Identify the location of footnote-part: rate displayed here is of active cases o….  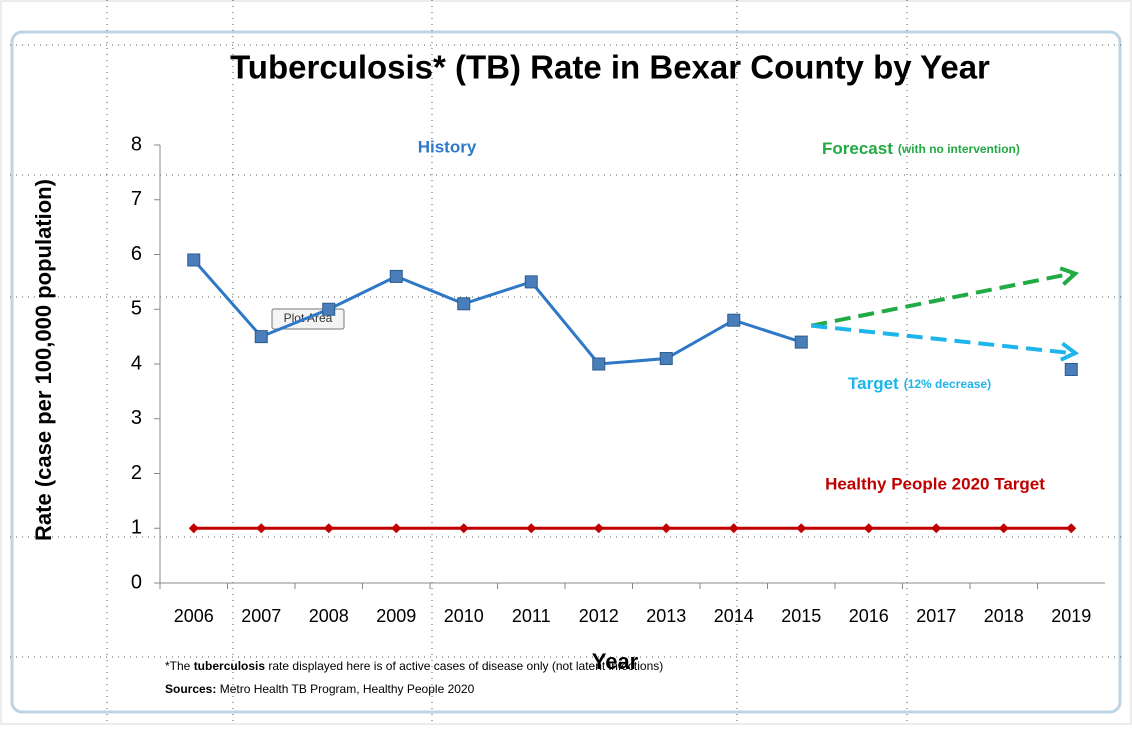
(464, 666).